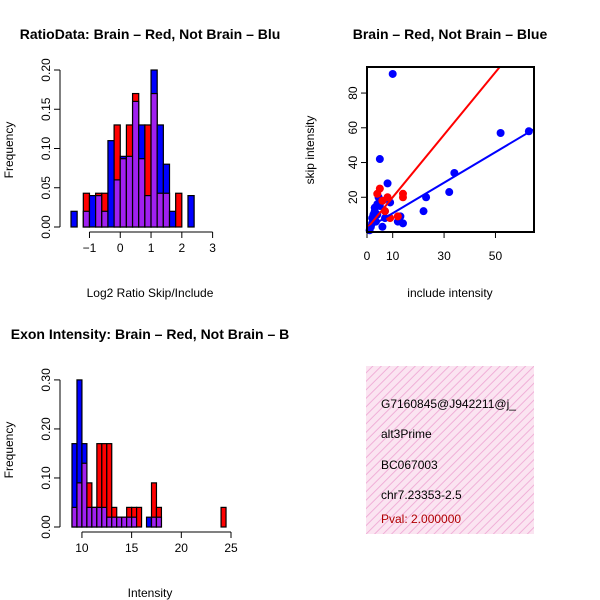 This screenshot has height=600, width=600. I want to click on ratio-hist-bars, so click(132, 148).